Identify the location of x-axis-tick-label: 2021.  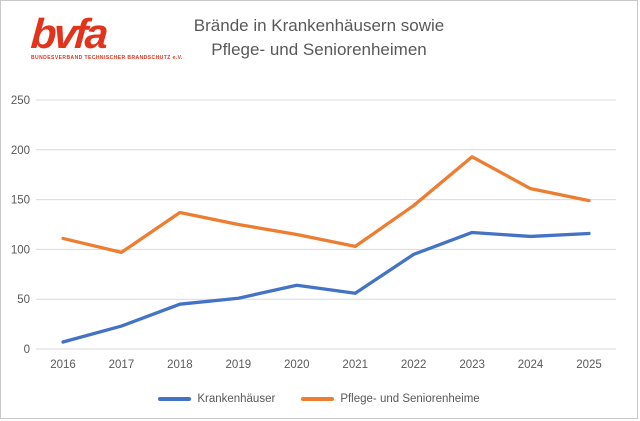
(355, 365).